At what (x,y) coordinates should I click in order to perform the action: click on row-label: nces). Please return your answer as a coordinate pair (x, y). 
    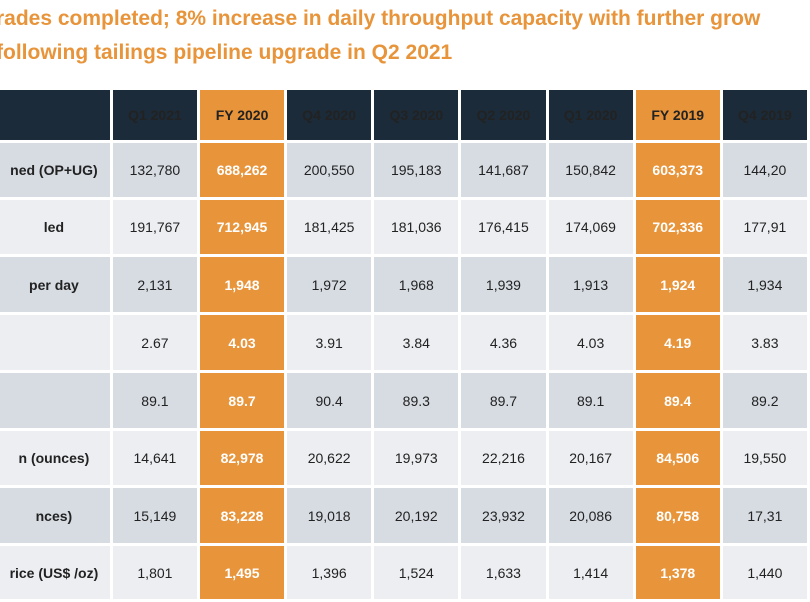
    Looking at the image, I should click on (55, 515).